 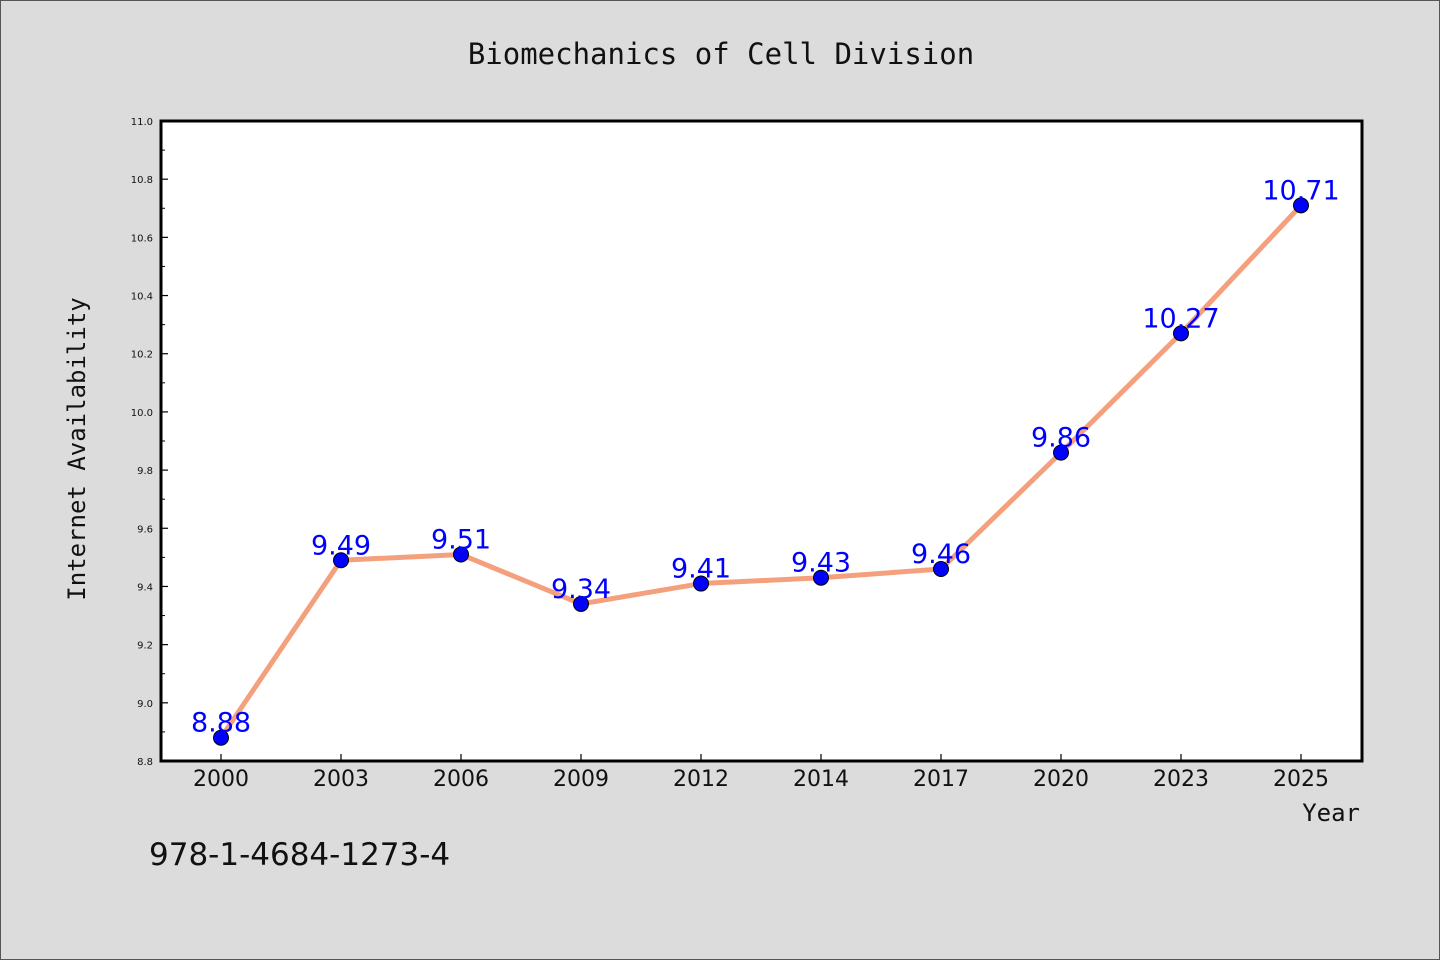 What do you see at coordinates (145, 762) in the screenshot?
I see `y-tick-label: 8.8` at bounding box center [145, 762].